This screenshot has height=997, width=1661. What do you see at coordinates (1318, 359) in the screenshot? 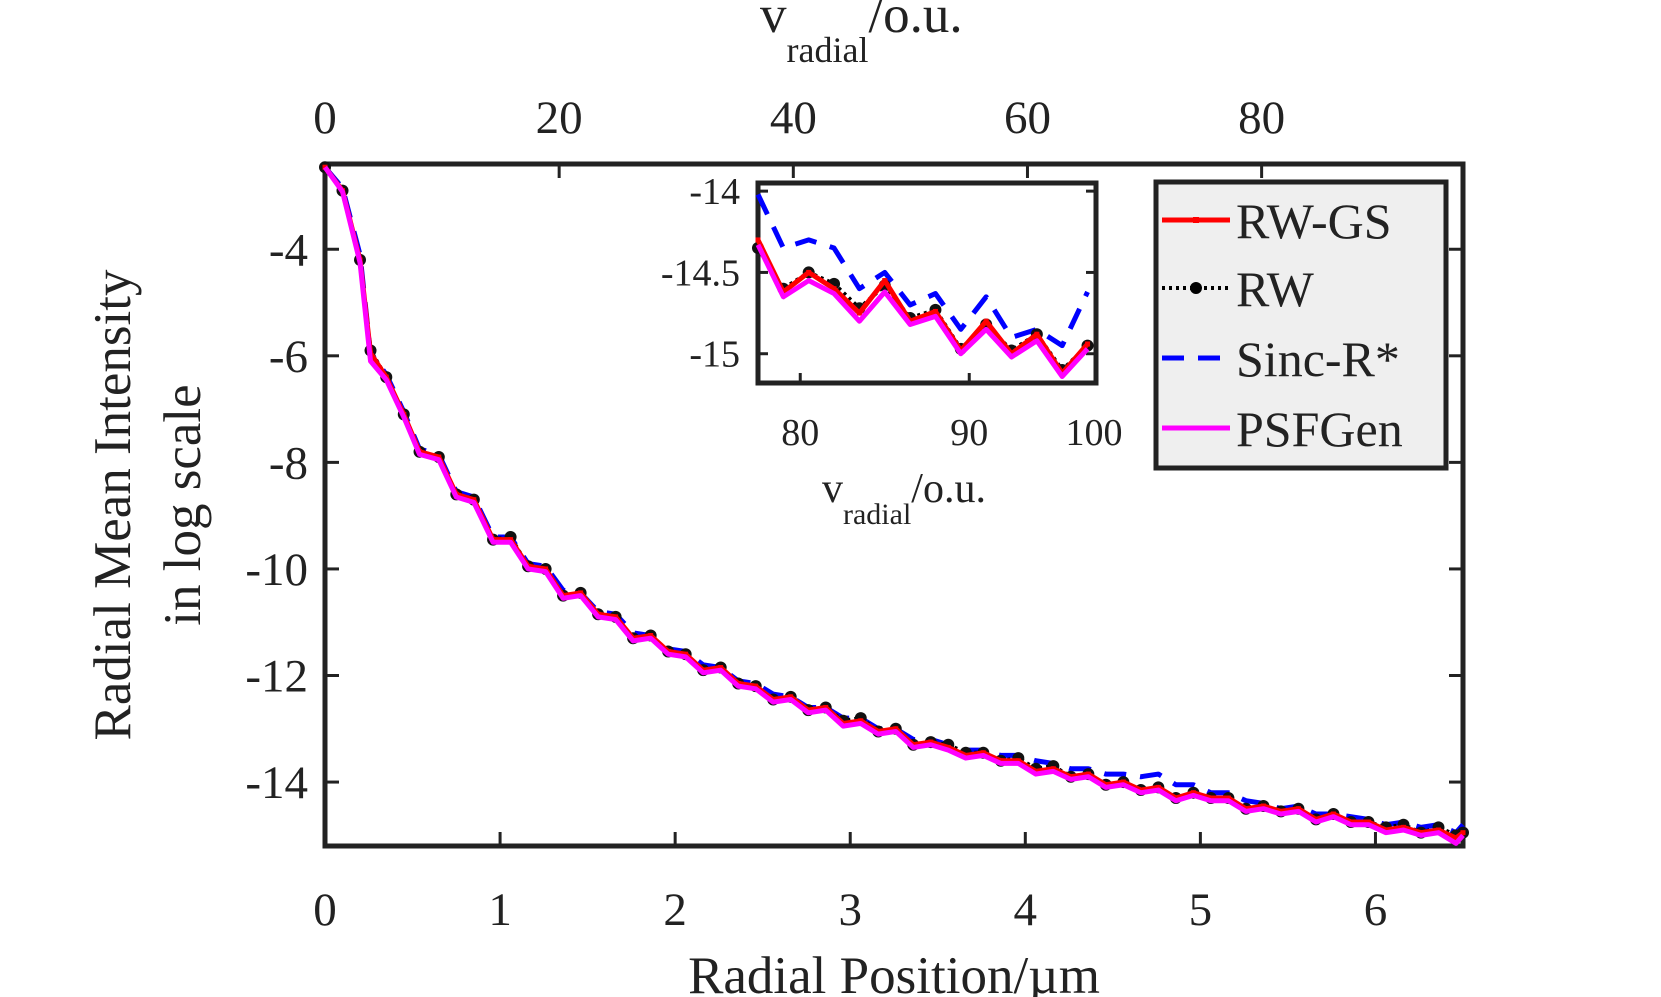
I see `legend-label-sinc-r: Sinc-R*` at bounding box center [1318, 359].